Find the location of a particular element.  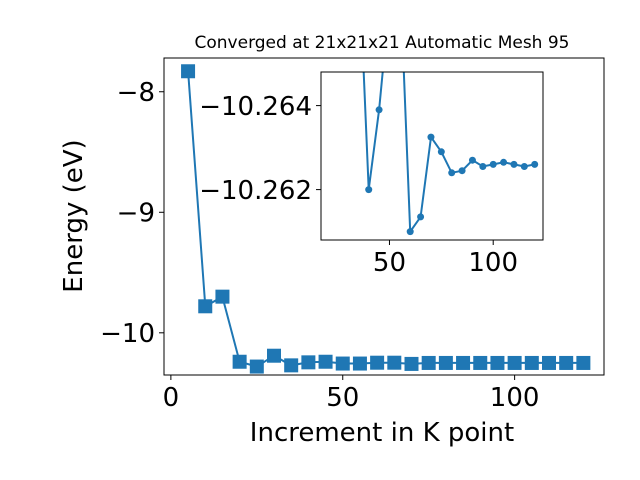

inset-plot-frame is located at coordinates (432, 156).